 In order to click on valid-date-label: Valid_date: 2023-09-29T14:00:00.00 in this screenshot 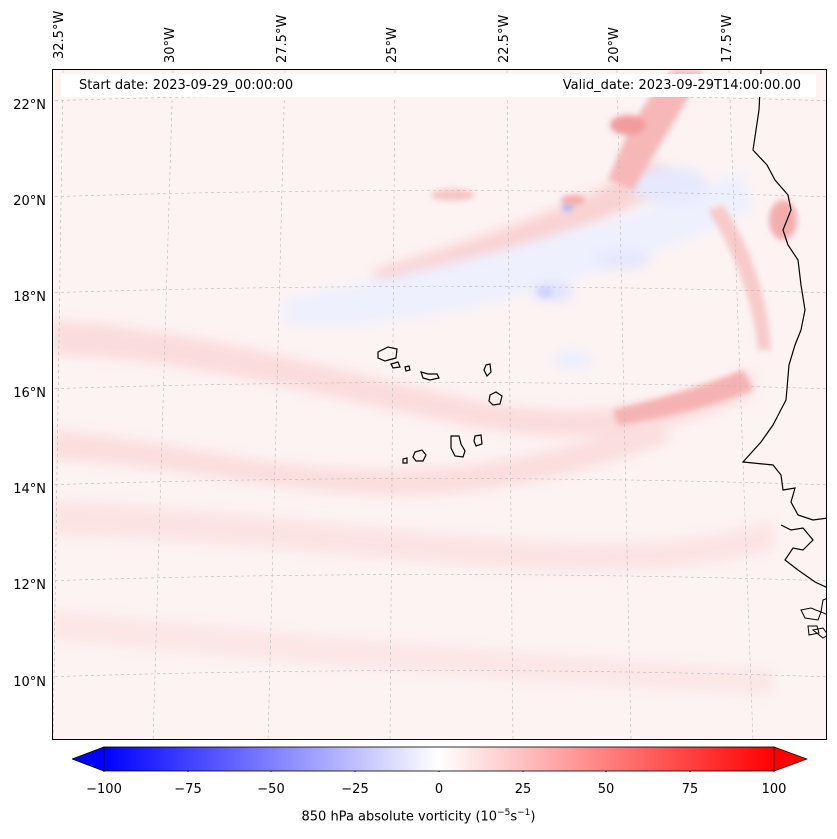, I will do `click(681, 85)`.